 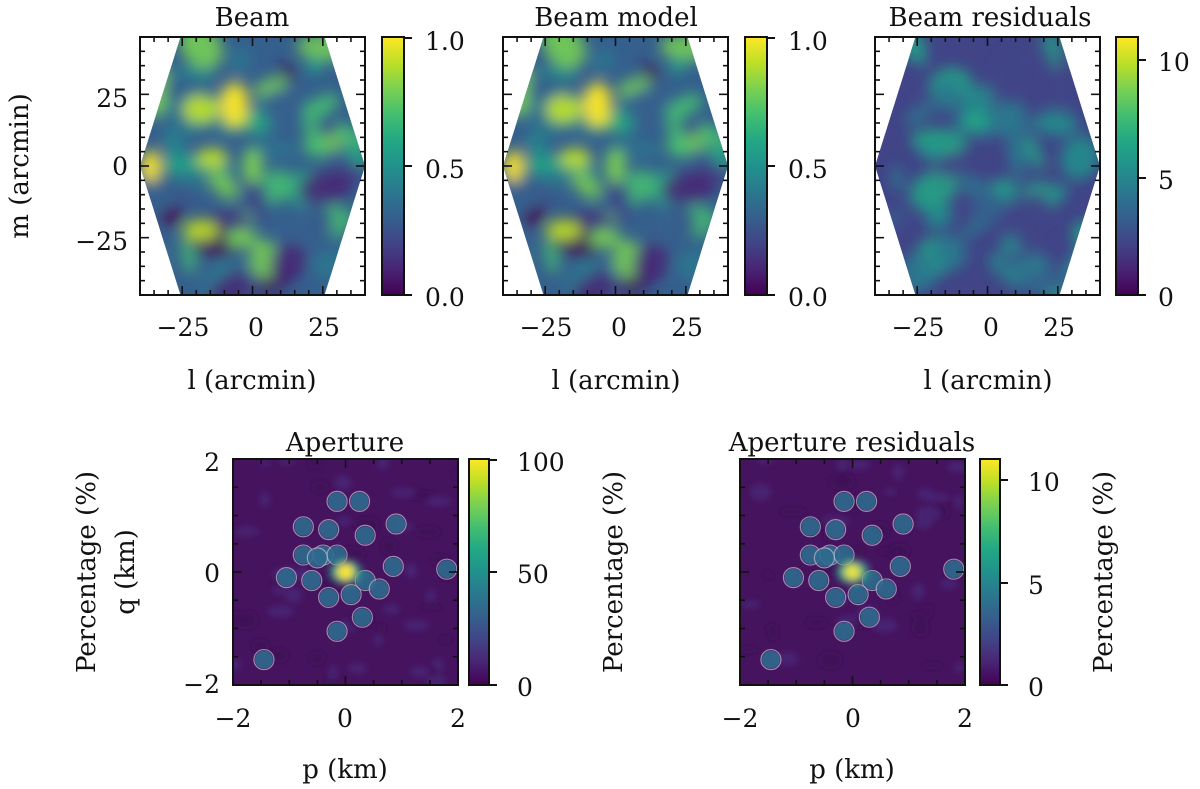 What do you see at coordinates (1174, 62) in the screenshot?
I see `colorbar-tick-label: 10` at bounding box center [1174, 62].